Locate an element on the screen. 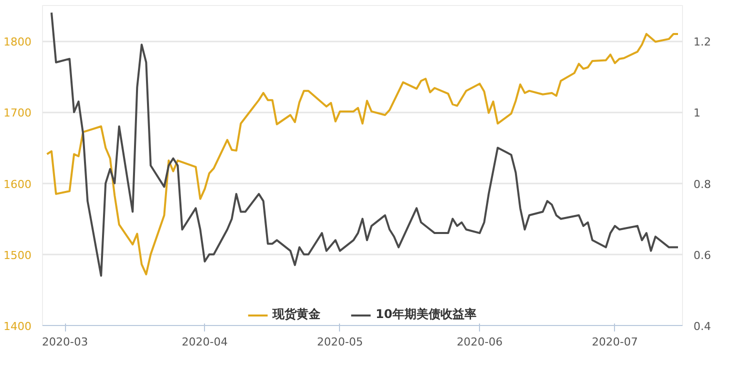 The image size is (732, 385). x-tick-label: 2020-04 is located at coordinates (205, 342).